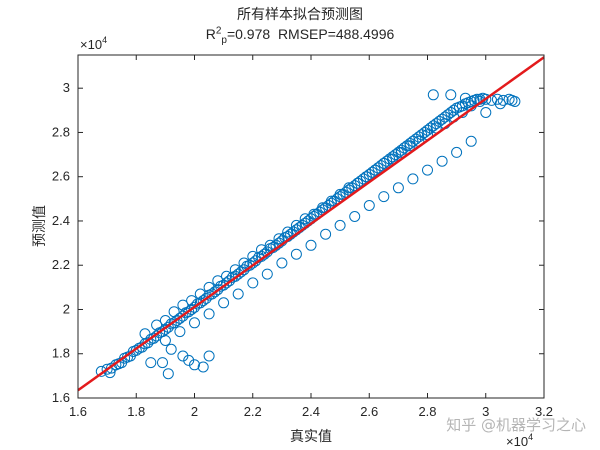 The height and width of the screenshot is (450, 600). What do you see at coordinates (61, 220) in the screenshot?
I see `y-tick-label: 2.4` at bounding box center [61, 220].